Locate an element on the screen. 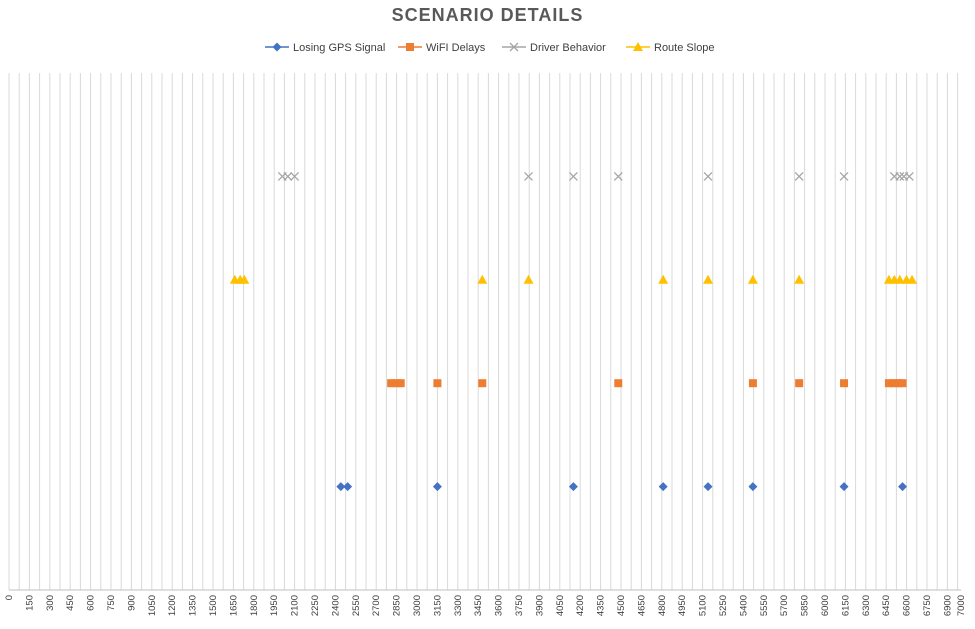 The width and height of the screenshot is (975, 629). x-tick-label: 1200 is located at coordinates (172, 605).